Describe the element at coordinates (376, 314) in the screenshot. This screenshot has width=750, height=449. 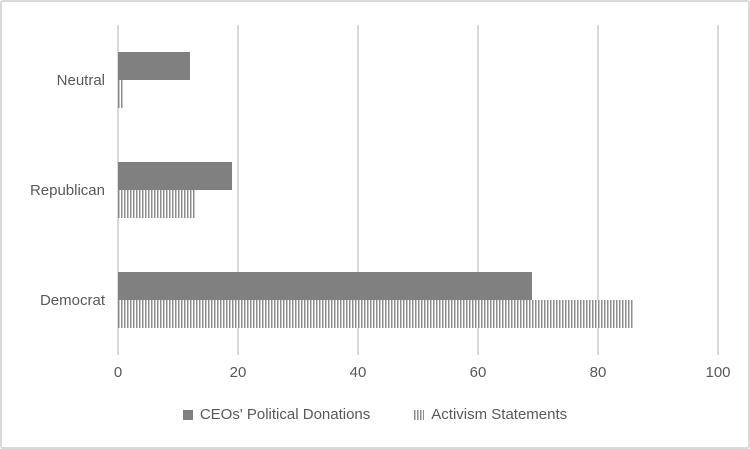
I see `bar-activism-democrat` at that location.